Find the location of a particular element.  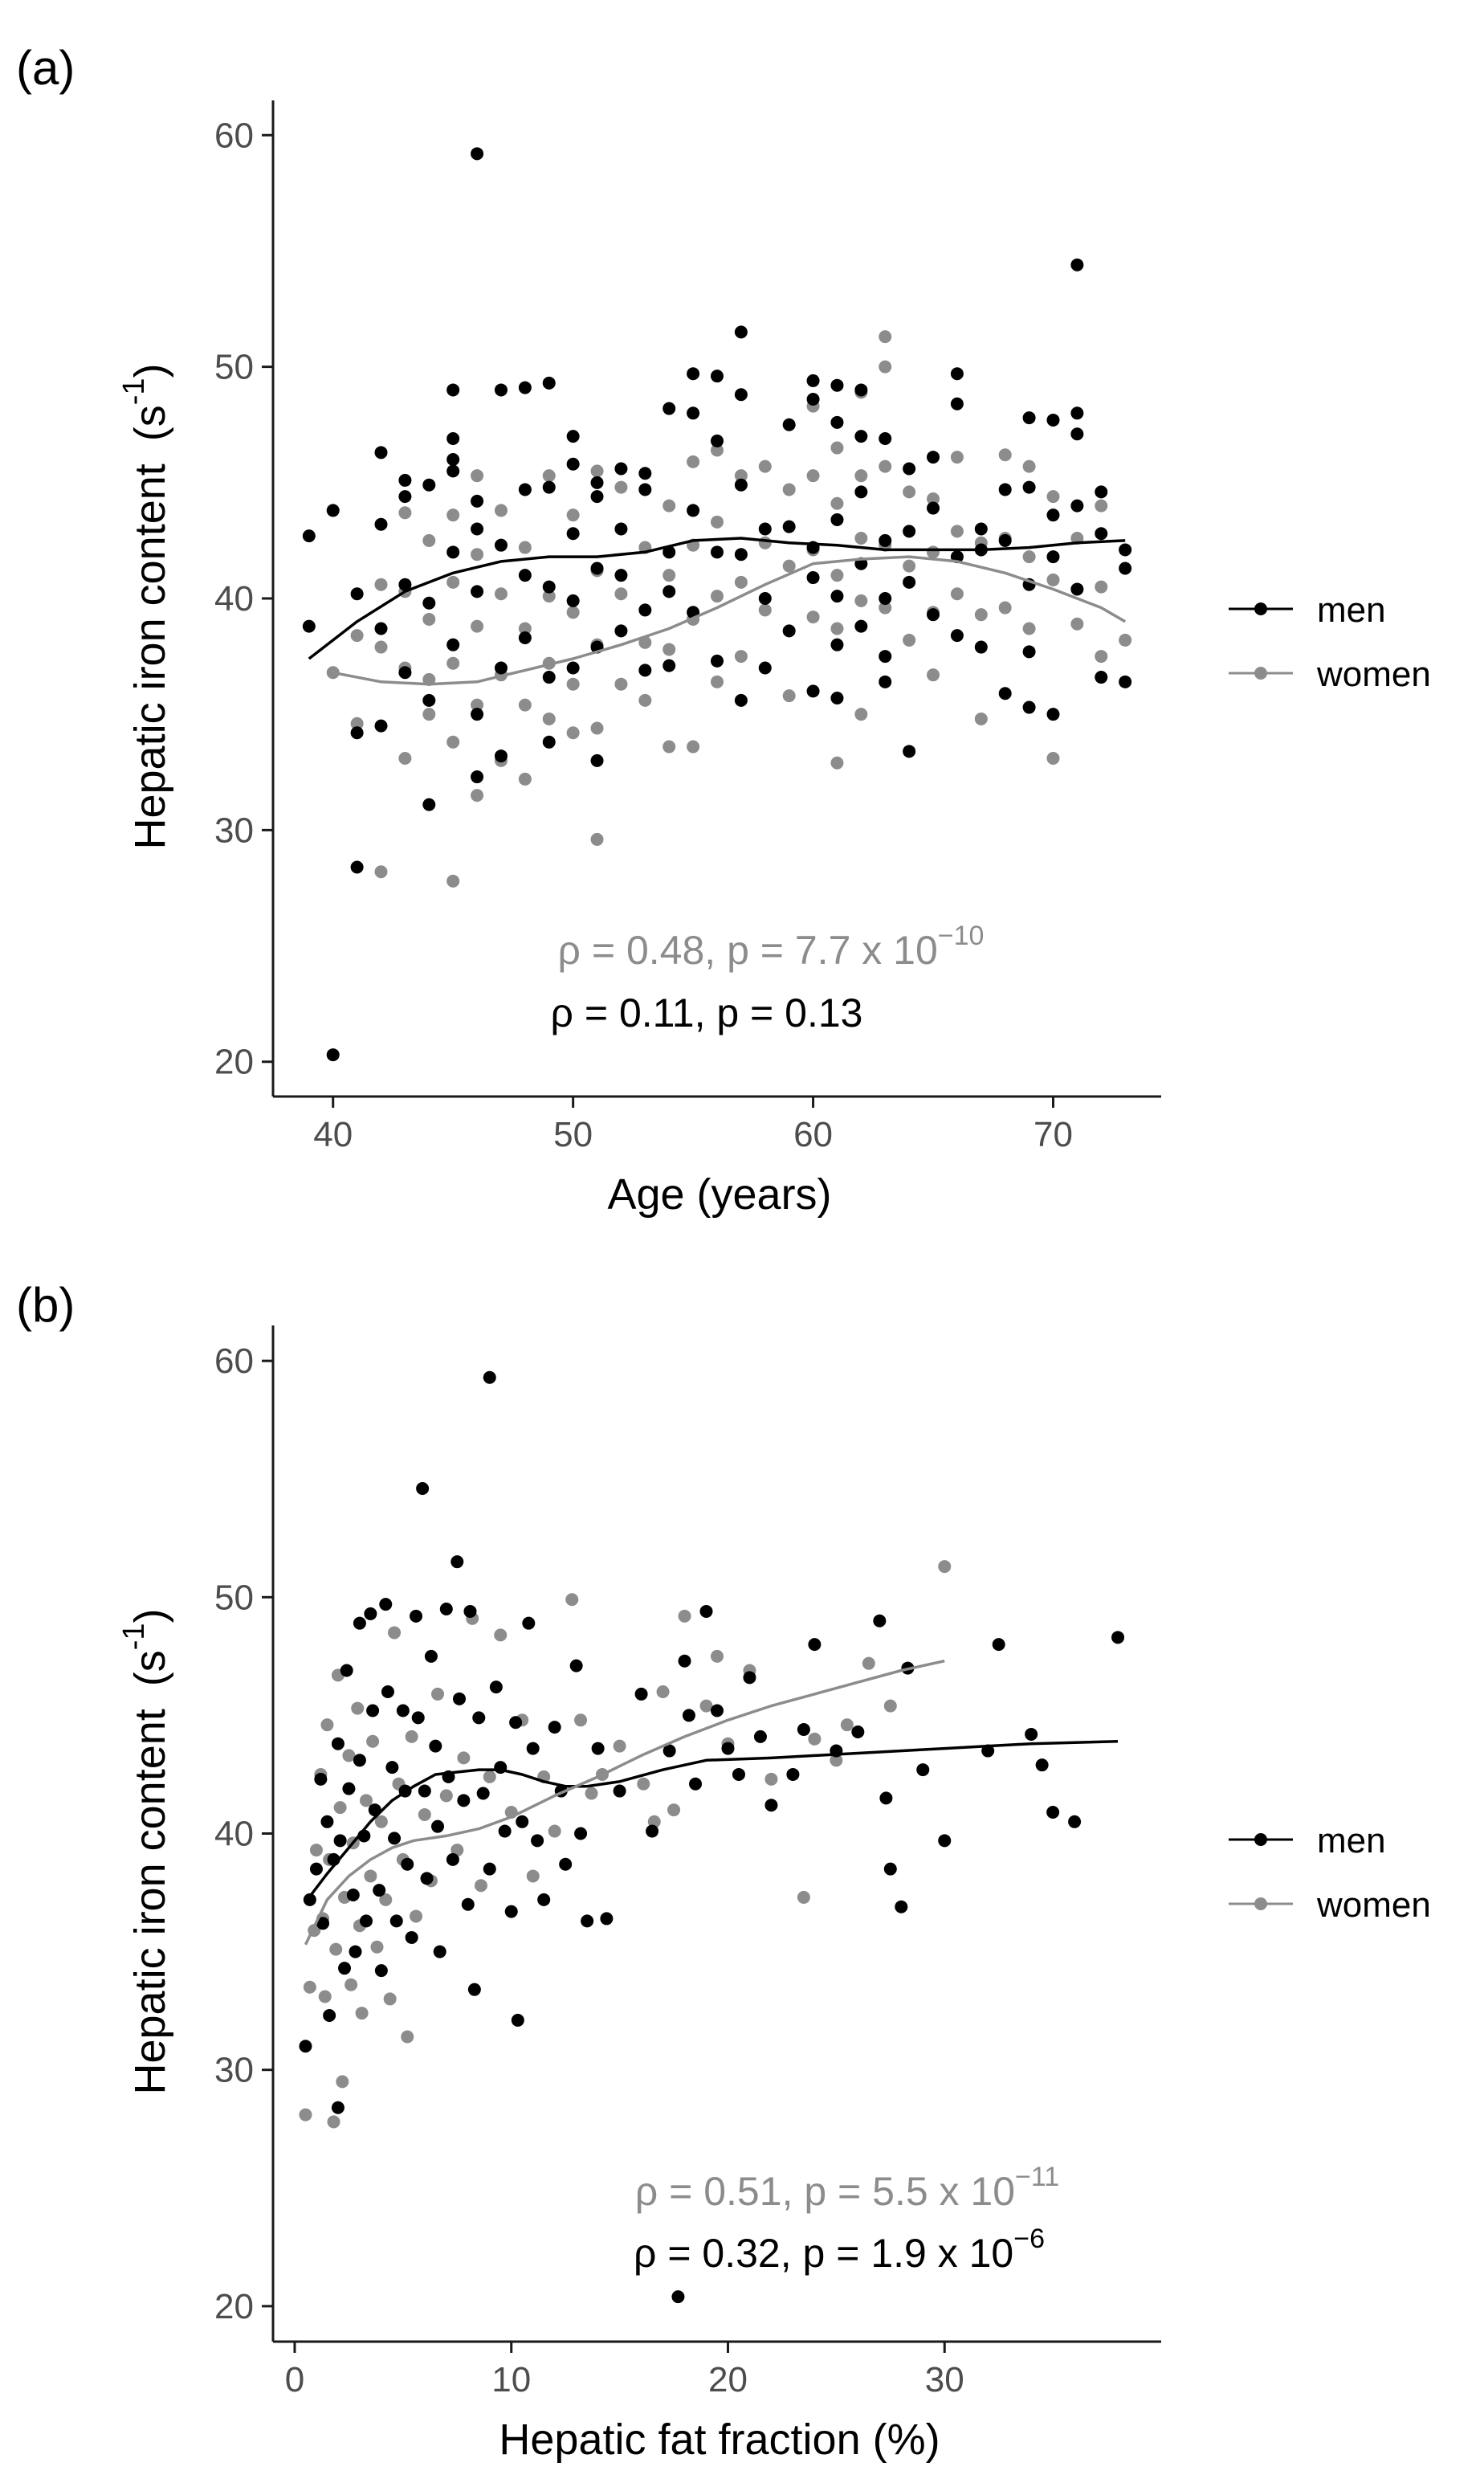

x-axis-label: Hepatic fat fraction (%) is located at coordinates (719, 2440).